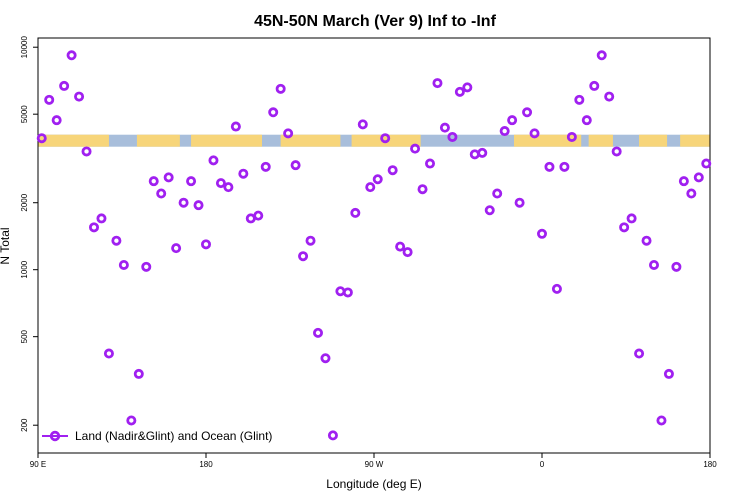 The image size is (750, 500). What do you see at coordinates (6, 245) in the screenshot?
I see `y-axis-label: N Total` at bounding box center [6, 245].